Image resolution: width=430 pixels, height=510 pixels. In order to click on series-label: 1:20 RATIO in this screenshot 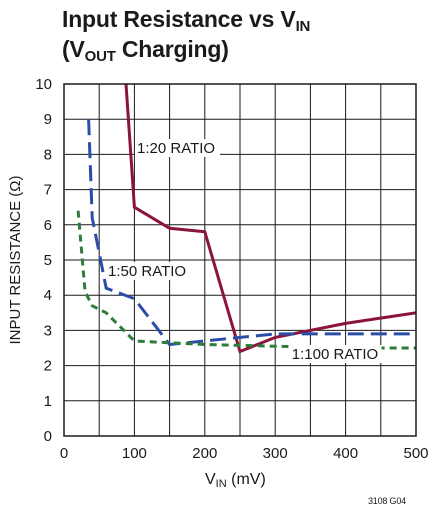, I will do `click(176, 148)`.